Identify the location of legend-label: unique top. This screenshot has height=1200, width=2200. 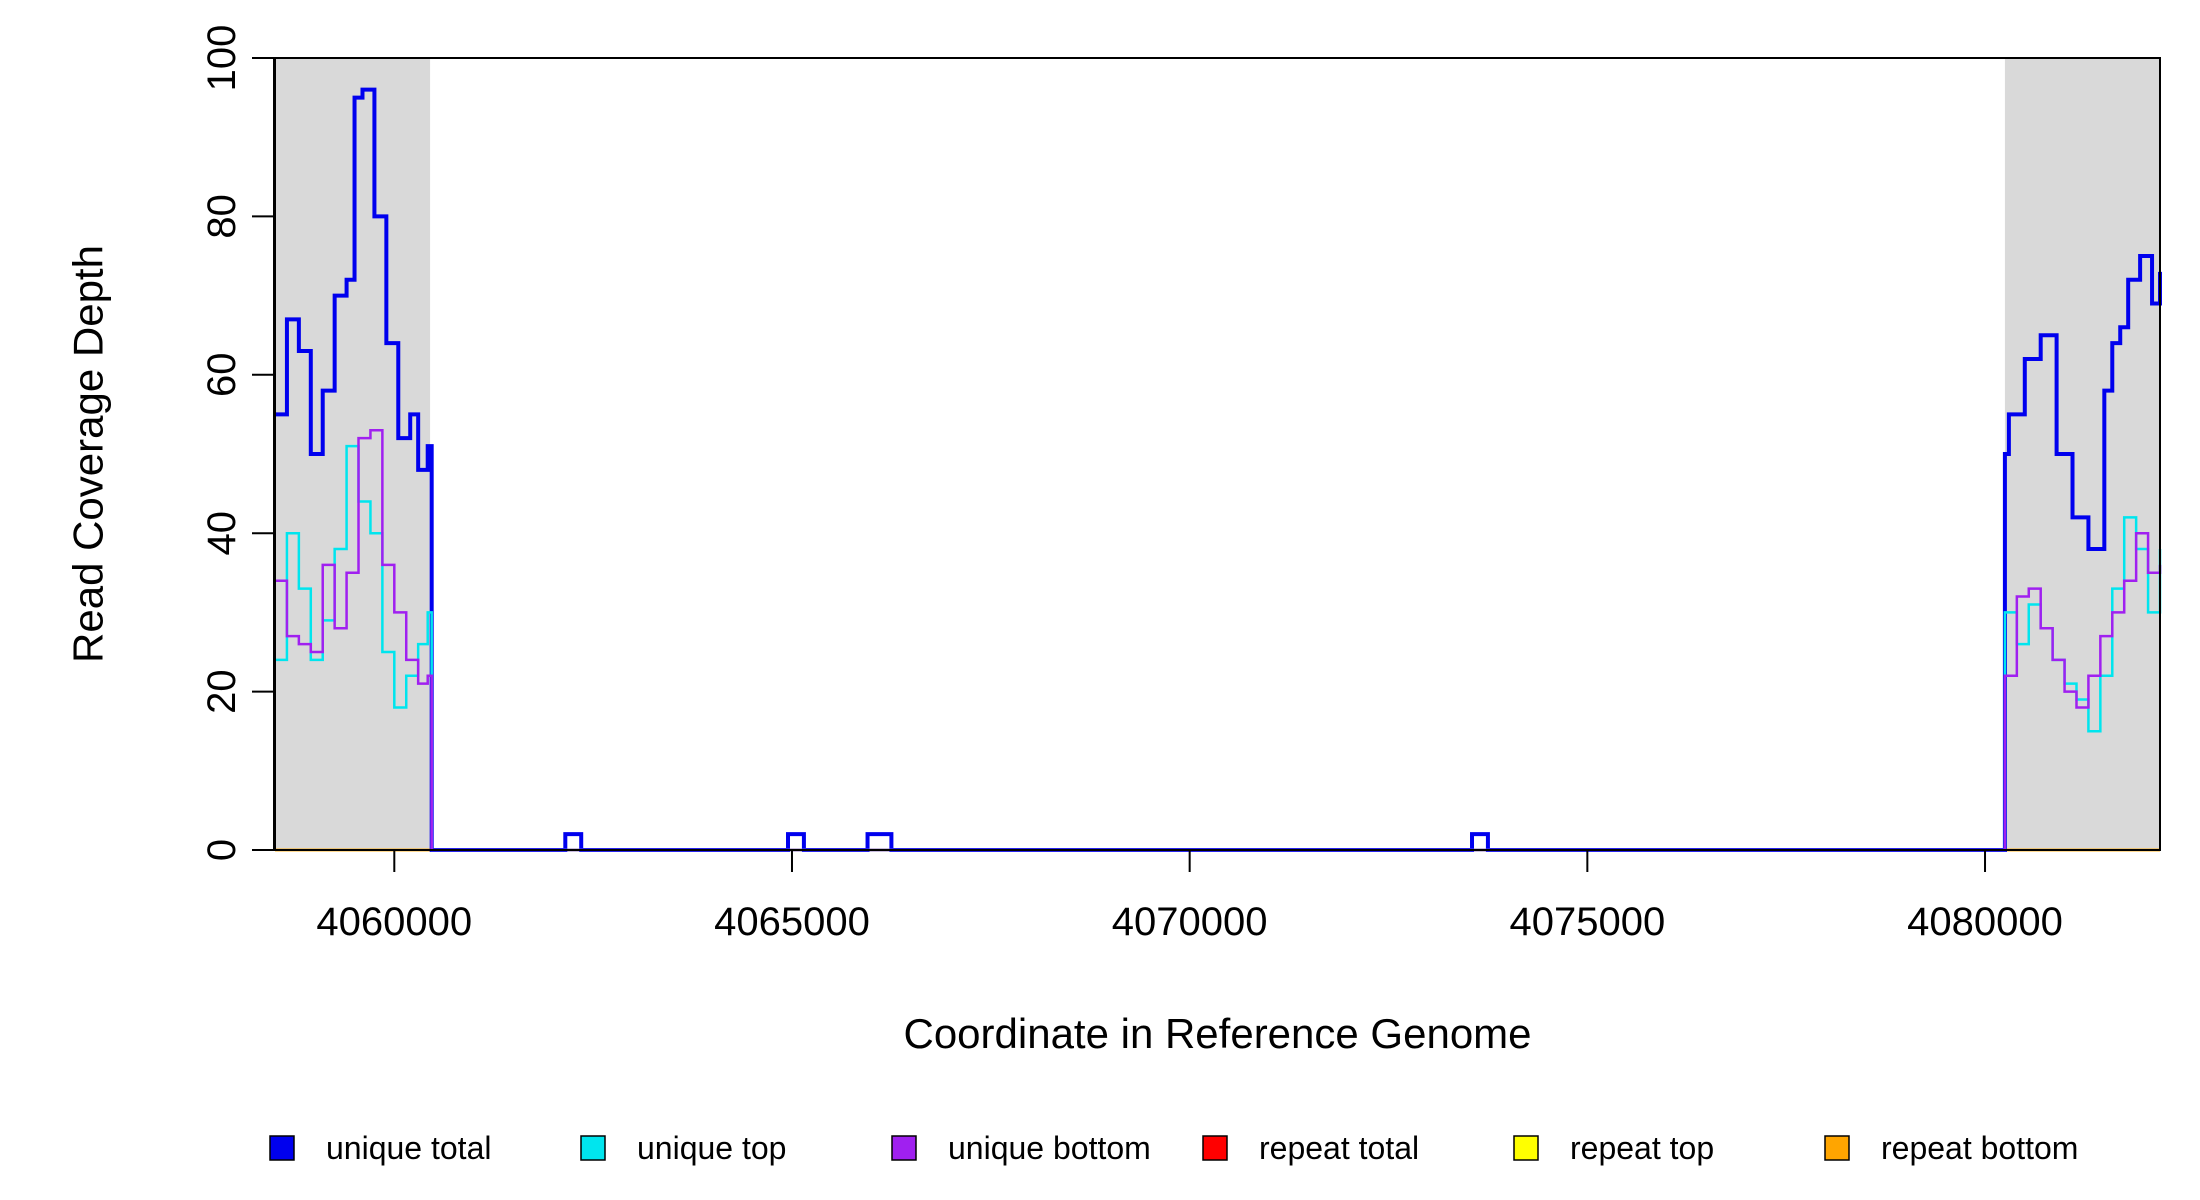
(711, 1148).